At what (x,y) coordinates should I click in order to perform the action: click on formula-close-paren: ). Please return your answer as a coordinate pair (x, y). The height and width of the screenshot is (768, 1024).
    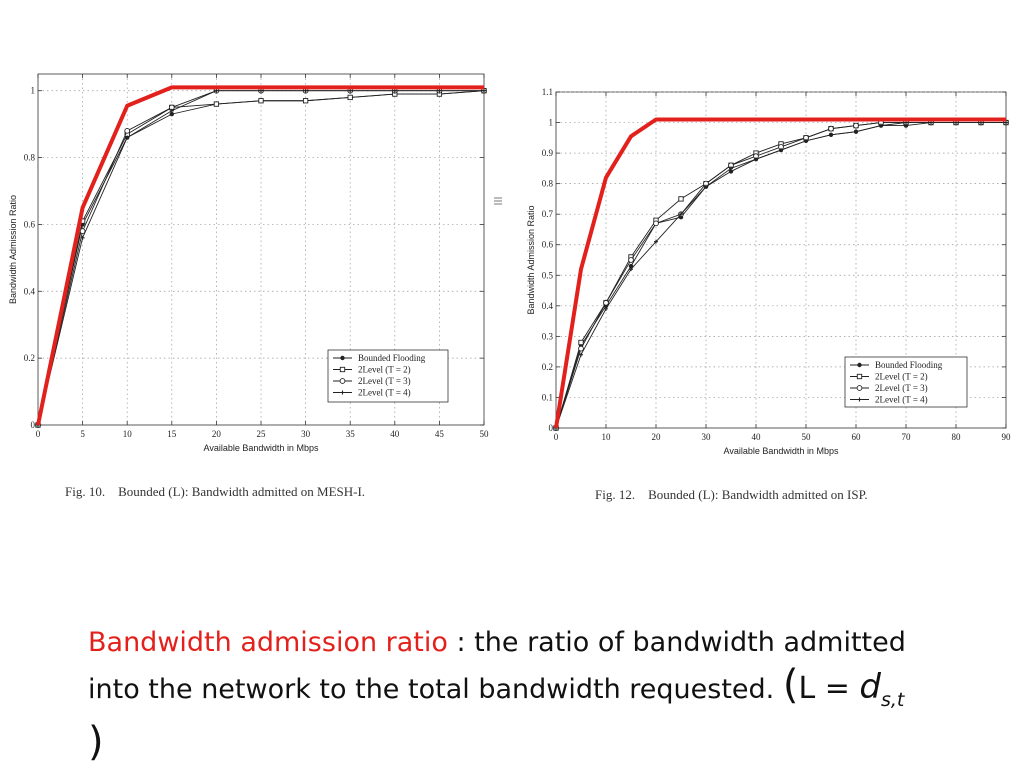
    Looking at the image, I should click on (96, 742).